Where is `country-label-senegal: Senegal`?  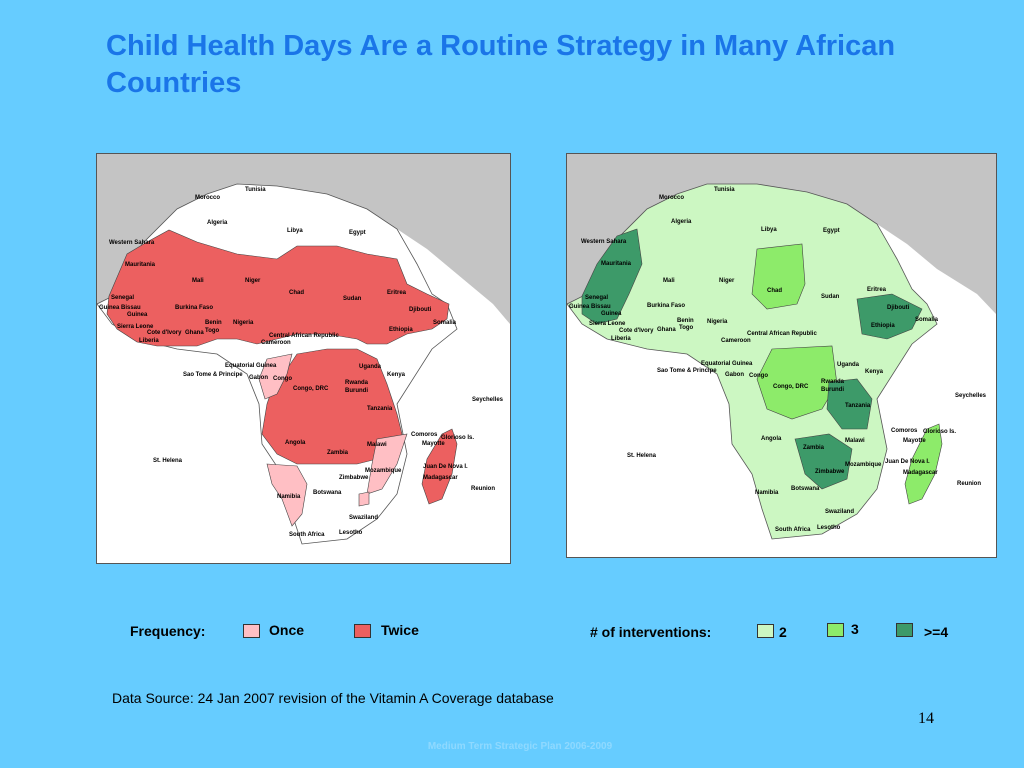 country-label-senegal: Senegal is located at coordinates (596, 298).